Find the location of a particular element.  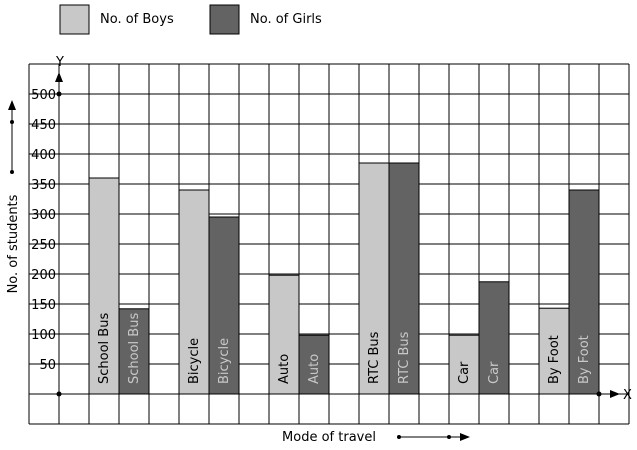

y-axis-letter: Y is located at coordinates (59, 62).